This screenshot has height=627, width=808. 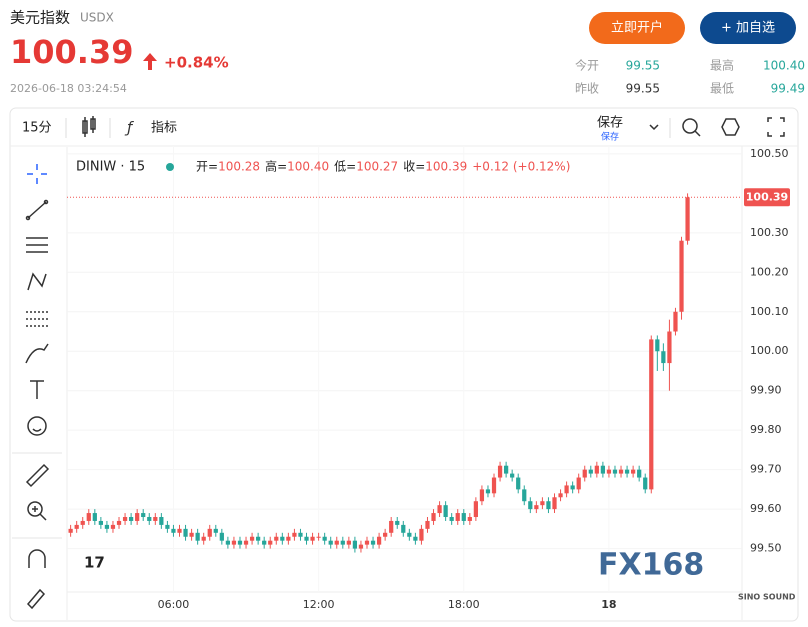 I want to click on legend-label: 低=, so click(x=345, y=167).